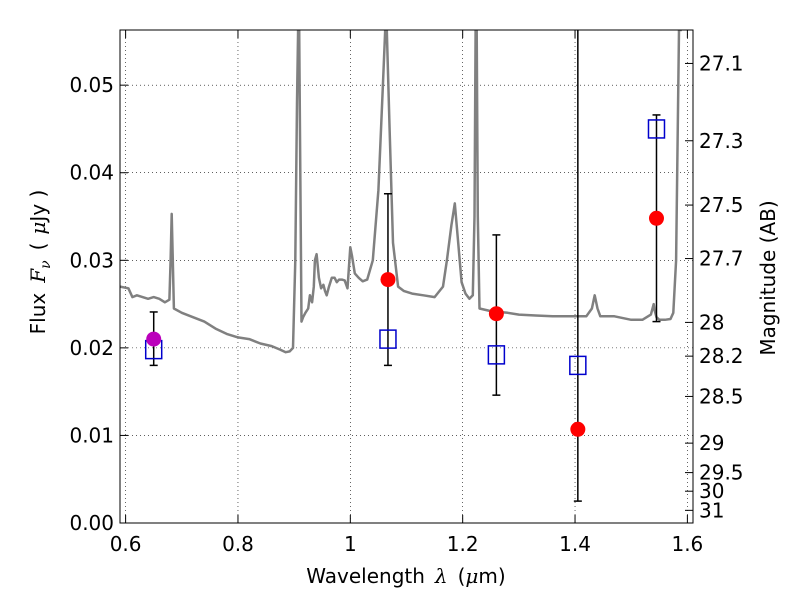 This screenshot has width=800, height=600. Describe the element at coordinates (91, 435) in the screenshot. I see `y-tick-label: 0.01` at that location.